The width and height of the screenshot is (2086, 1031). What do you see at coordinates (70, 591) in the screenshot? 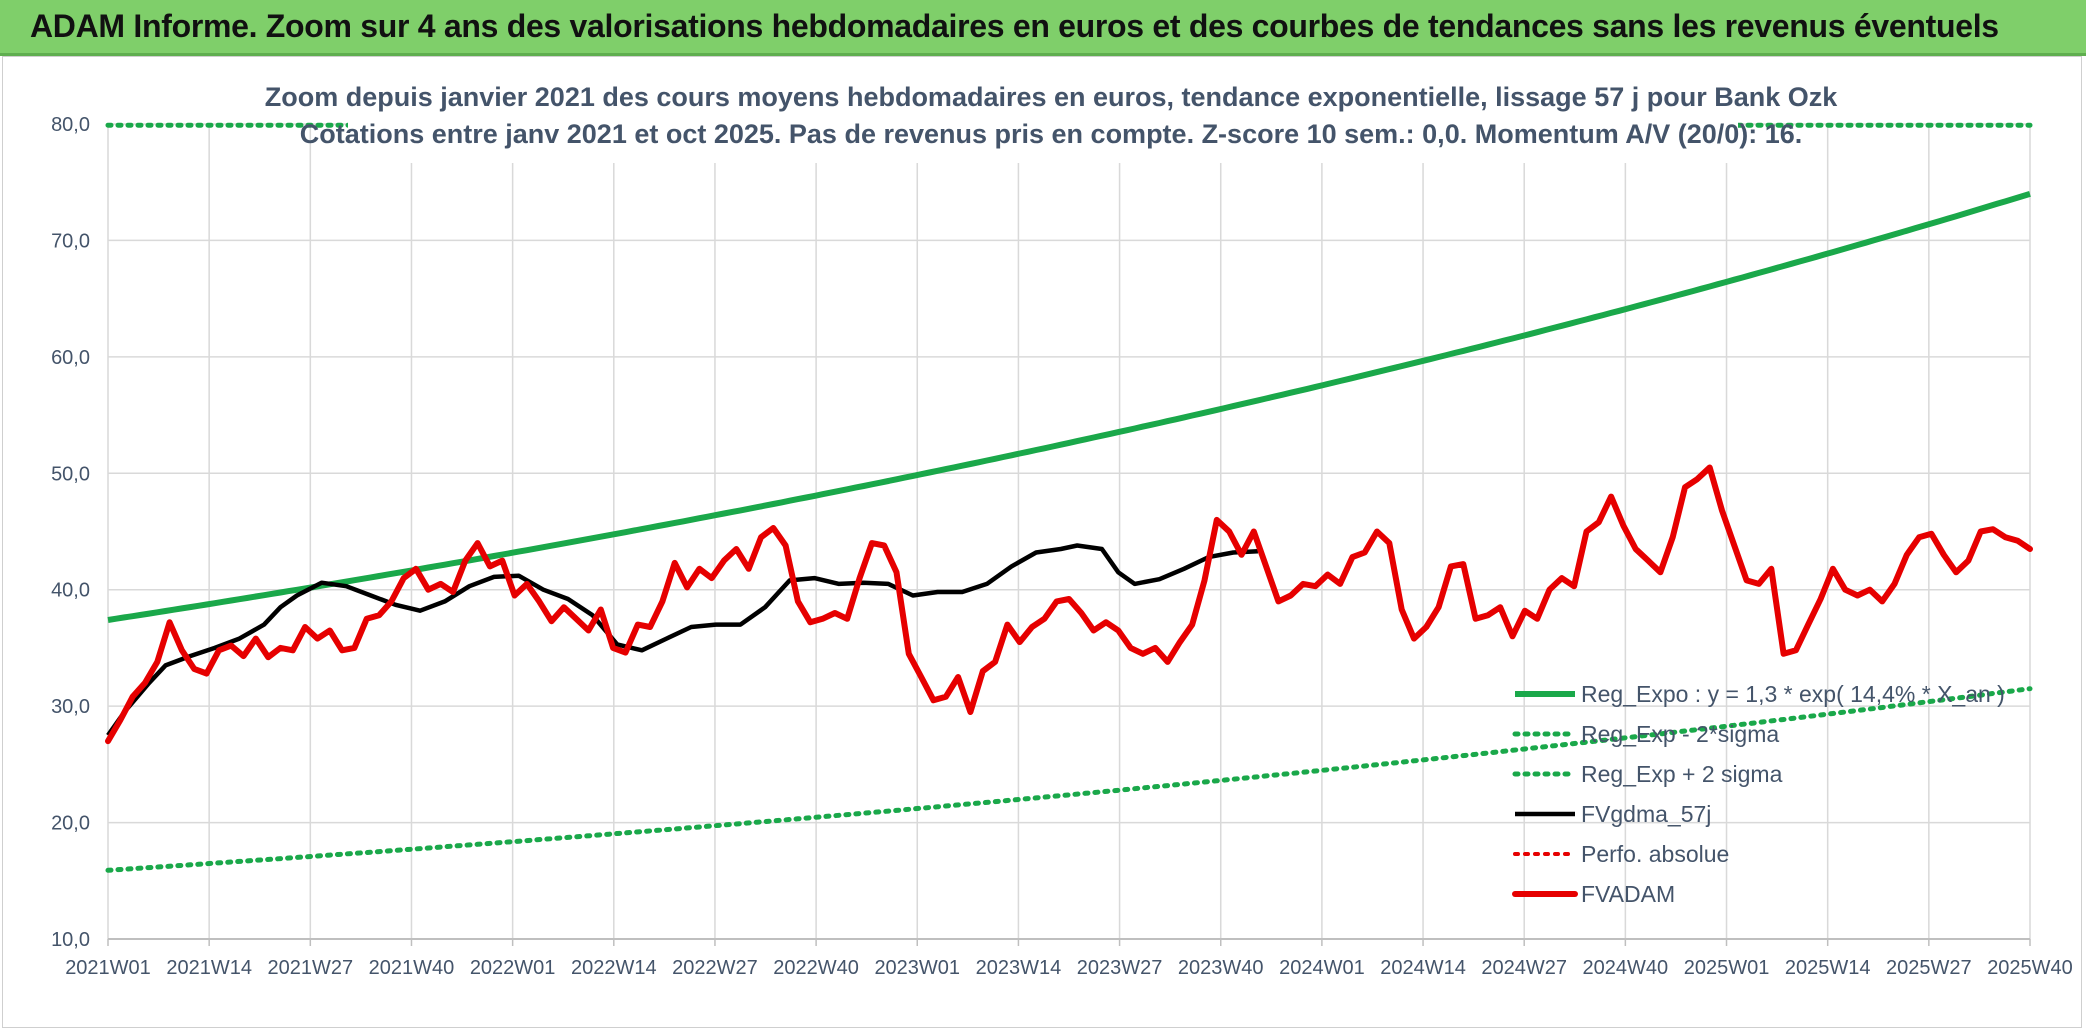
I see `y-tick-label: 40,0` at bounding box center [70, 591].